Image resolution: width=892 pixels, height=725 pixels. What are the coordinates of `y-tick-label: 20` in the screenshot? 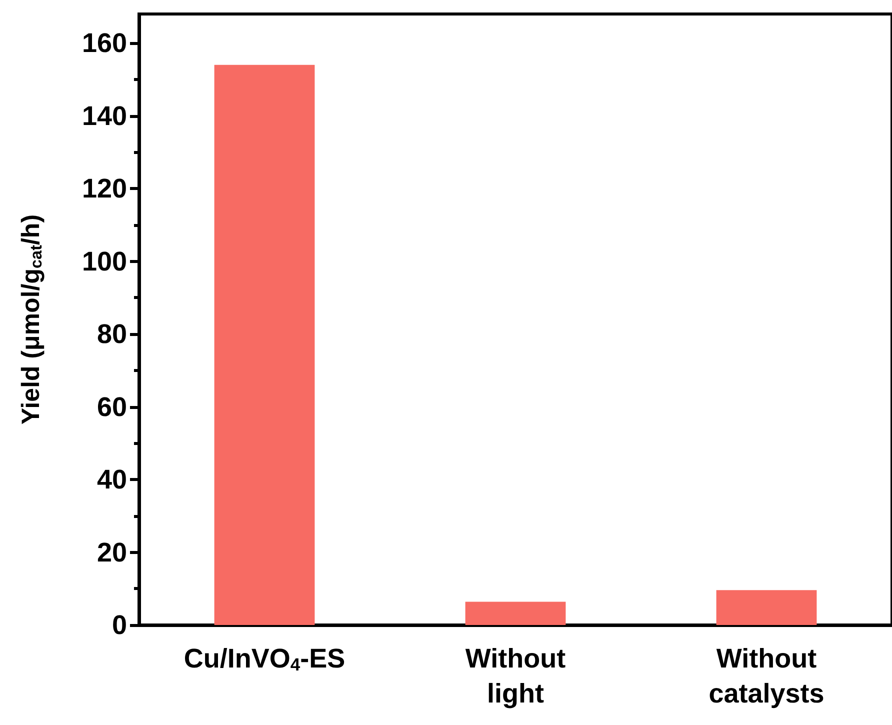 It's located at (111, 552).